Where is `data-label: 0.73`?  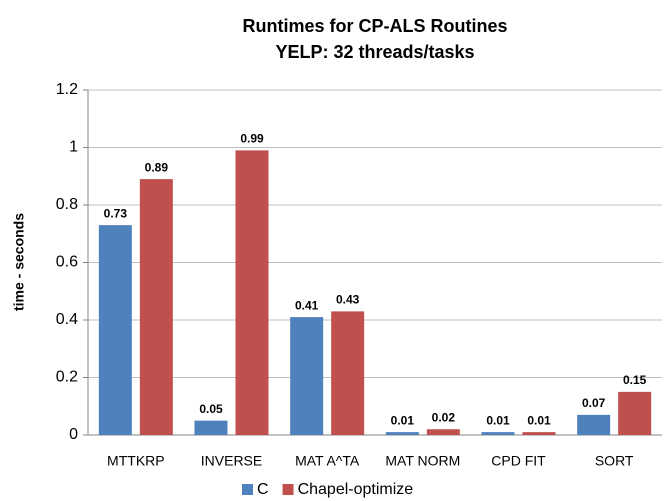
data-label: 0.73 is located at coordinates (116, 213).